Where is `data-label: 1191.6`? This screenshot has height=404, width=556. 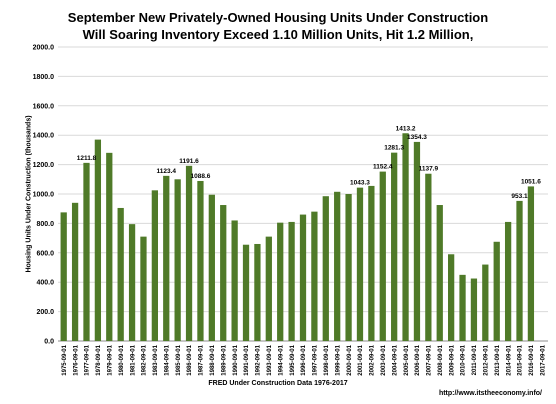
data-label: 1191.6 is located at coordinates (189, 161).